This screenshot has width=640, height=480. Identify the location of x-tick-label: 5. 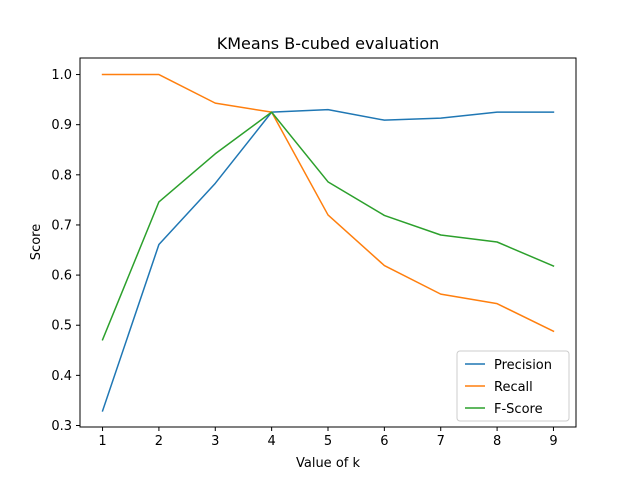
(328, 441).